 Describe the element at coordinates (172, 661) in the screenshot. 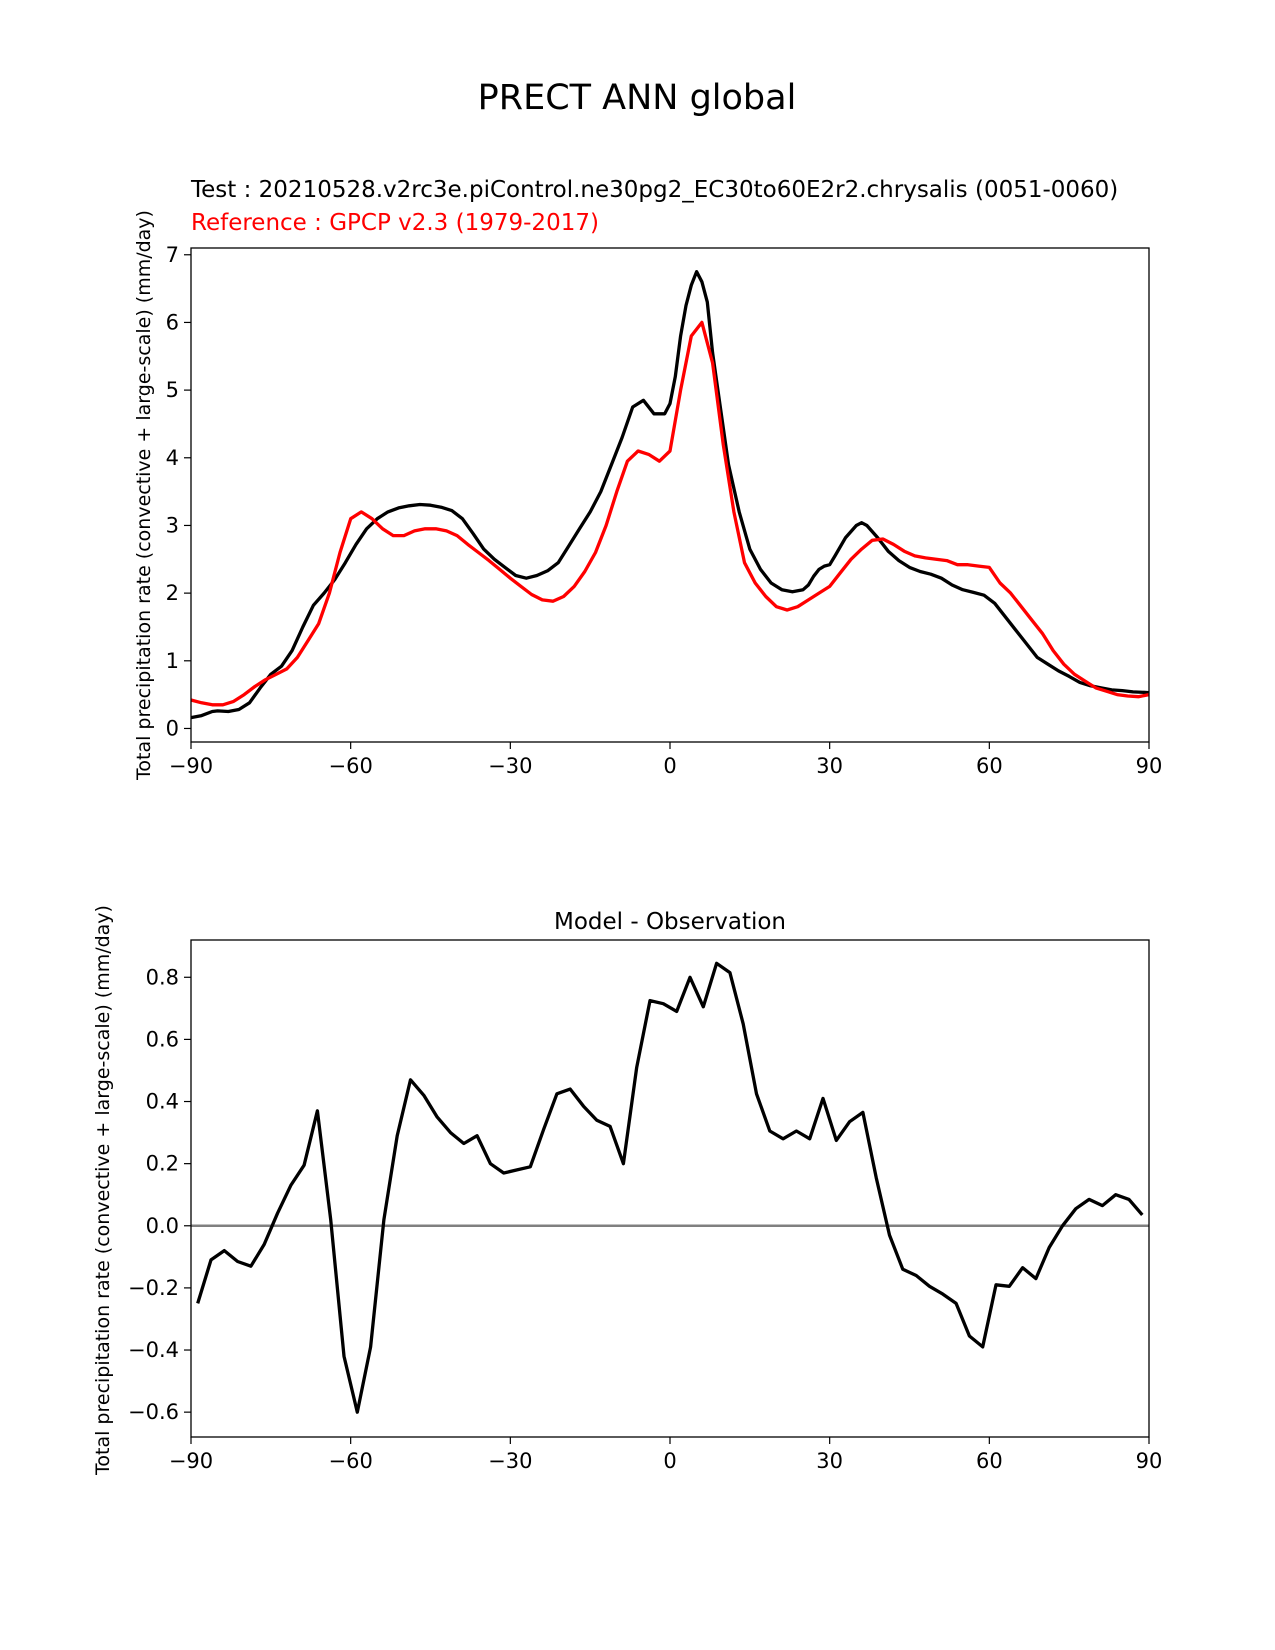

I see `top-y-tick-label: 1` at that location.